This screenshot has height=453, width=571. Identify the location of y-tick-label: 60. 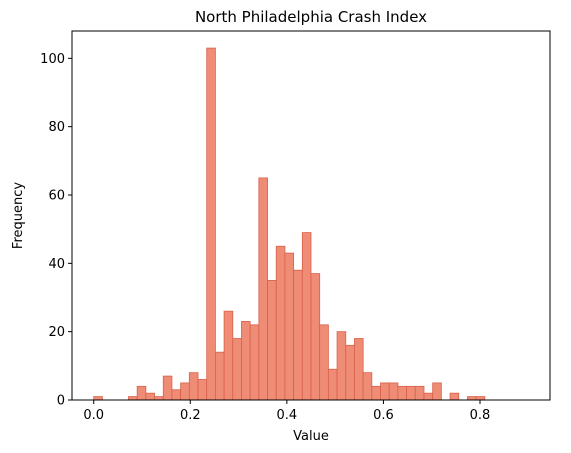
(56, 196).